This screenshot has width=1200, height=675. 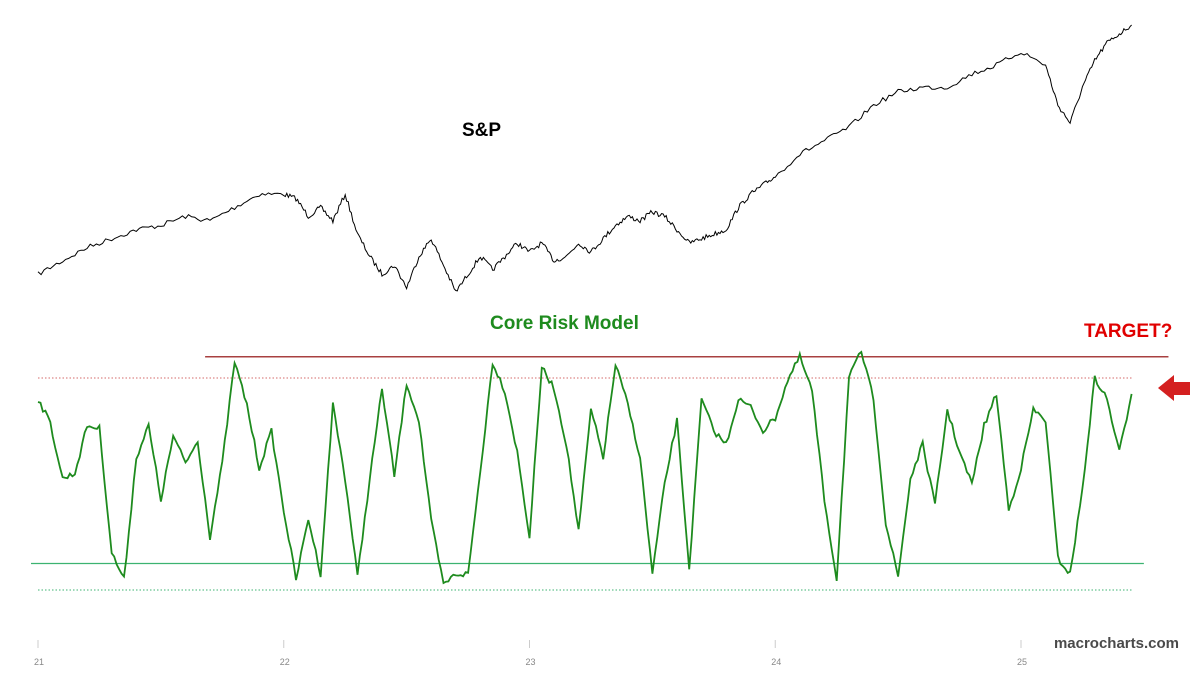 I want to click on x-tick-label: 24, so click(x=776, y=662).